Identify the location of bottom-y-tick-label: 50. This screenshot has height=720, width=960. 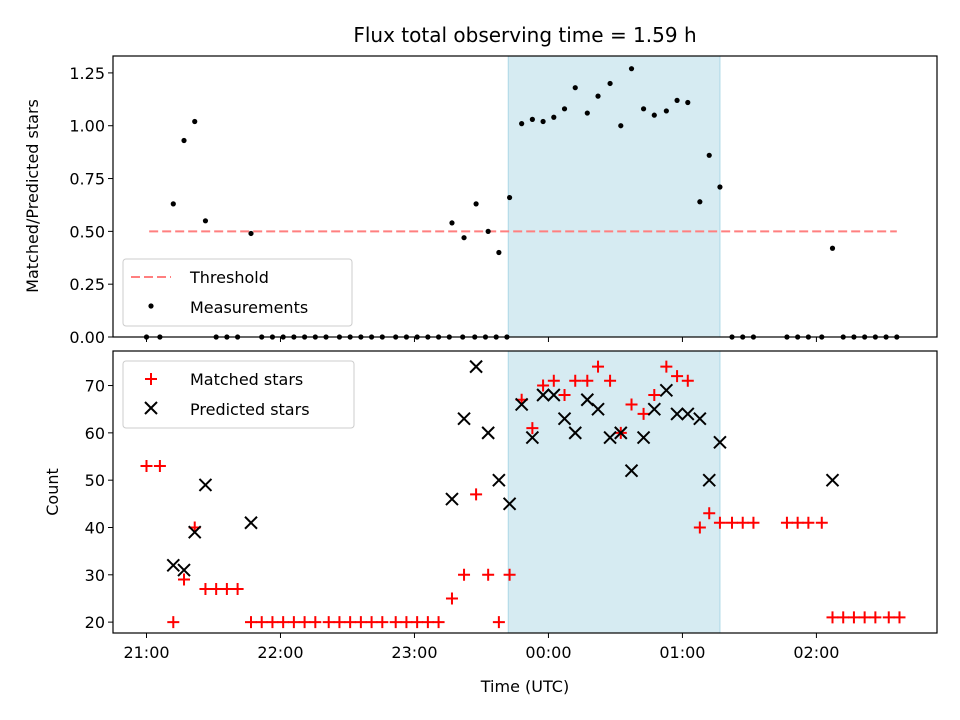
(95, 480).